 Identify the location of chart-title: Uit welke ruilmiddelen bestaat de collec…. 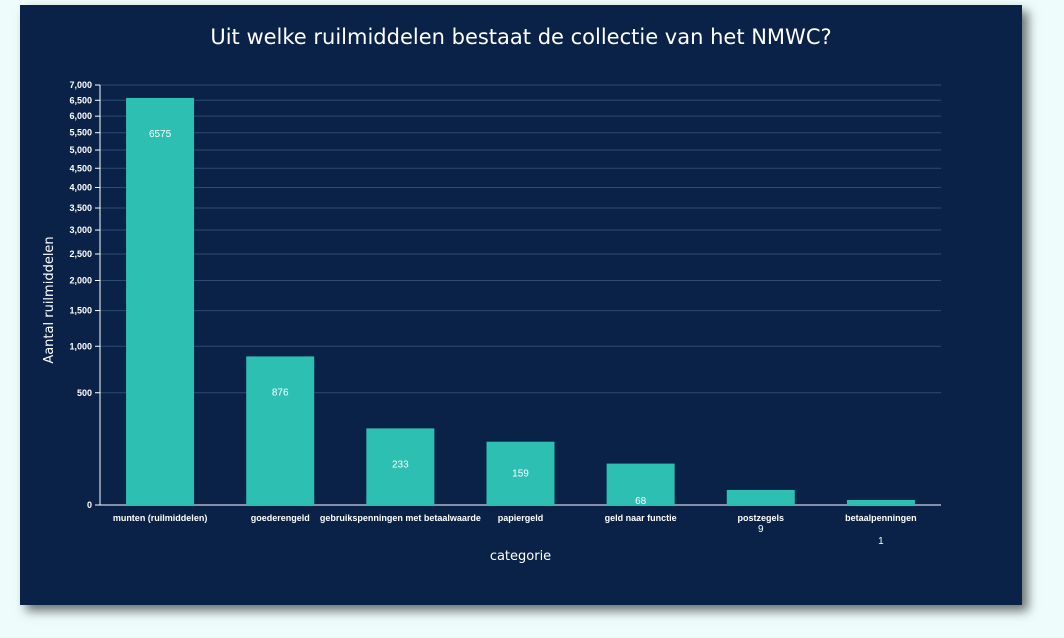
(521, 37).